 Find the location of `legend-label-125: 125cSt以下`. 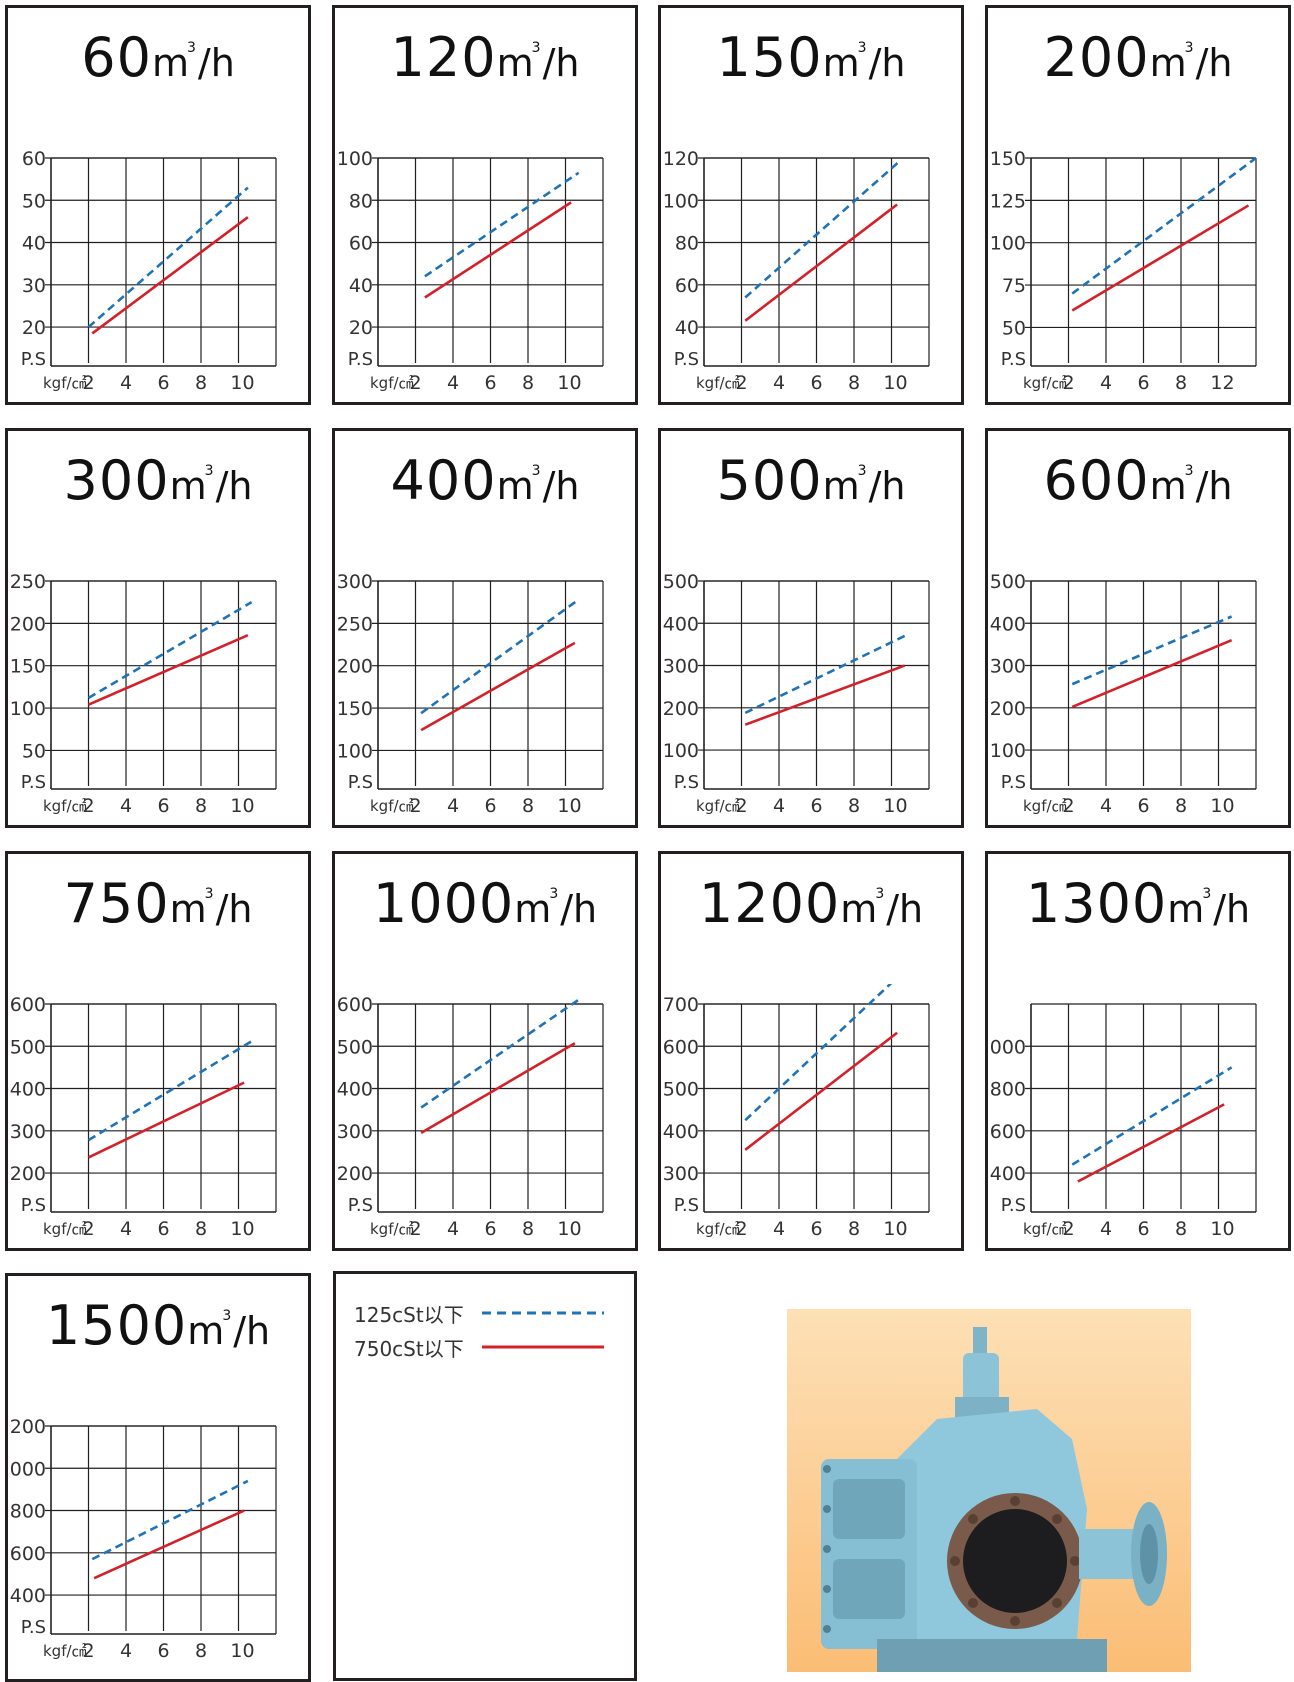

legend-label-125: 125cSt以下 is located at coordinates (409, 1314).